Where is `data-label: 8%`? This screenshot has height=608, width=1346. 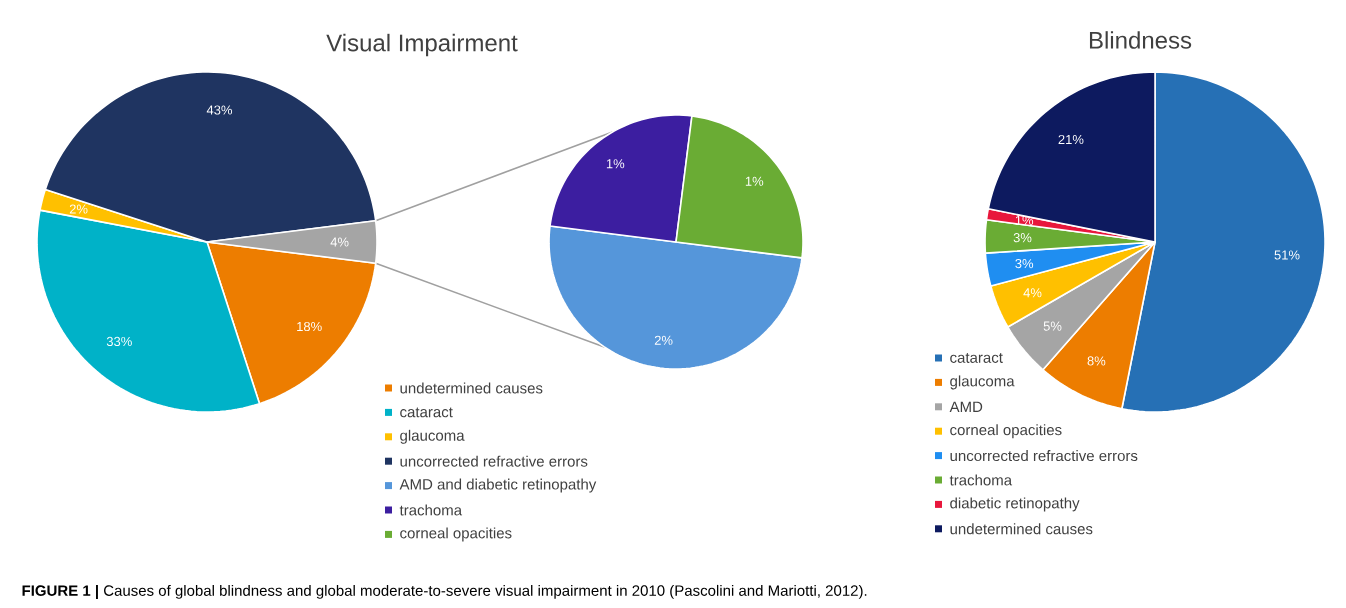
data-label: 8% is located at coordinates (1096, 361).